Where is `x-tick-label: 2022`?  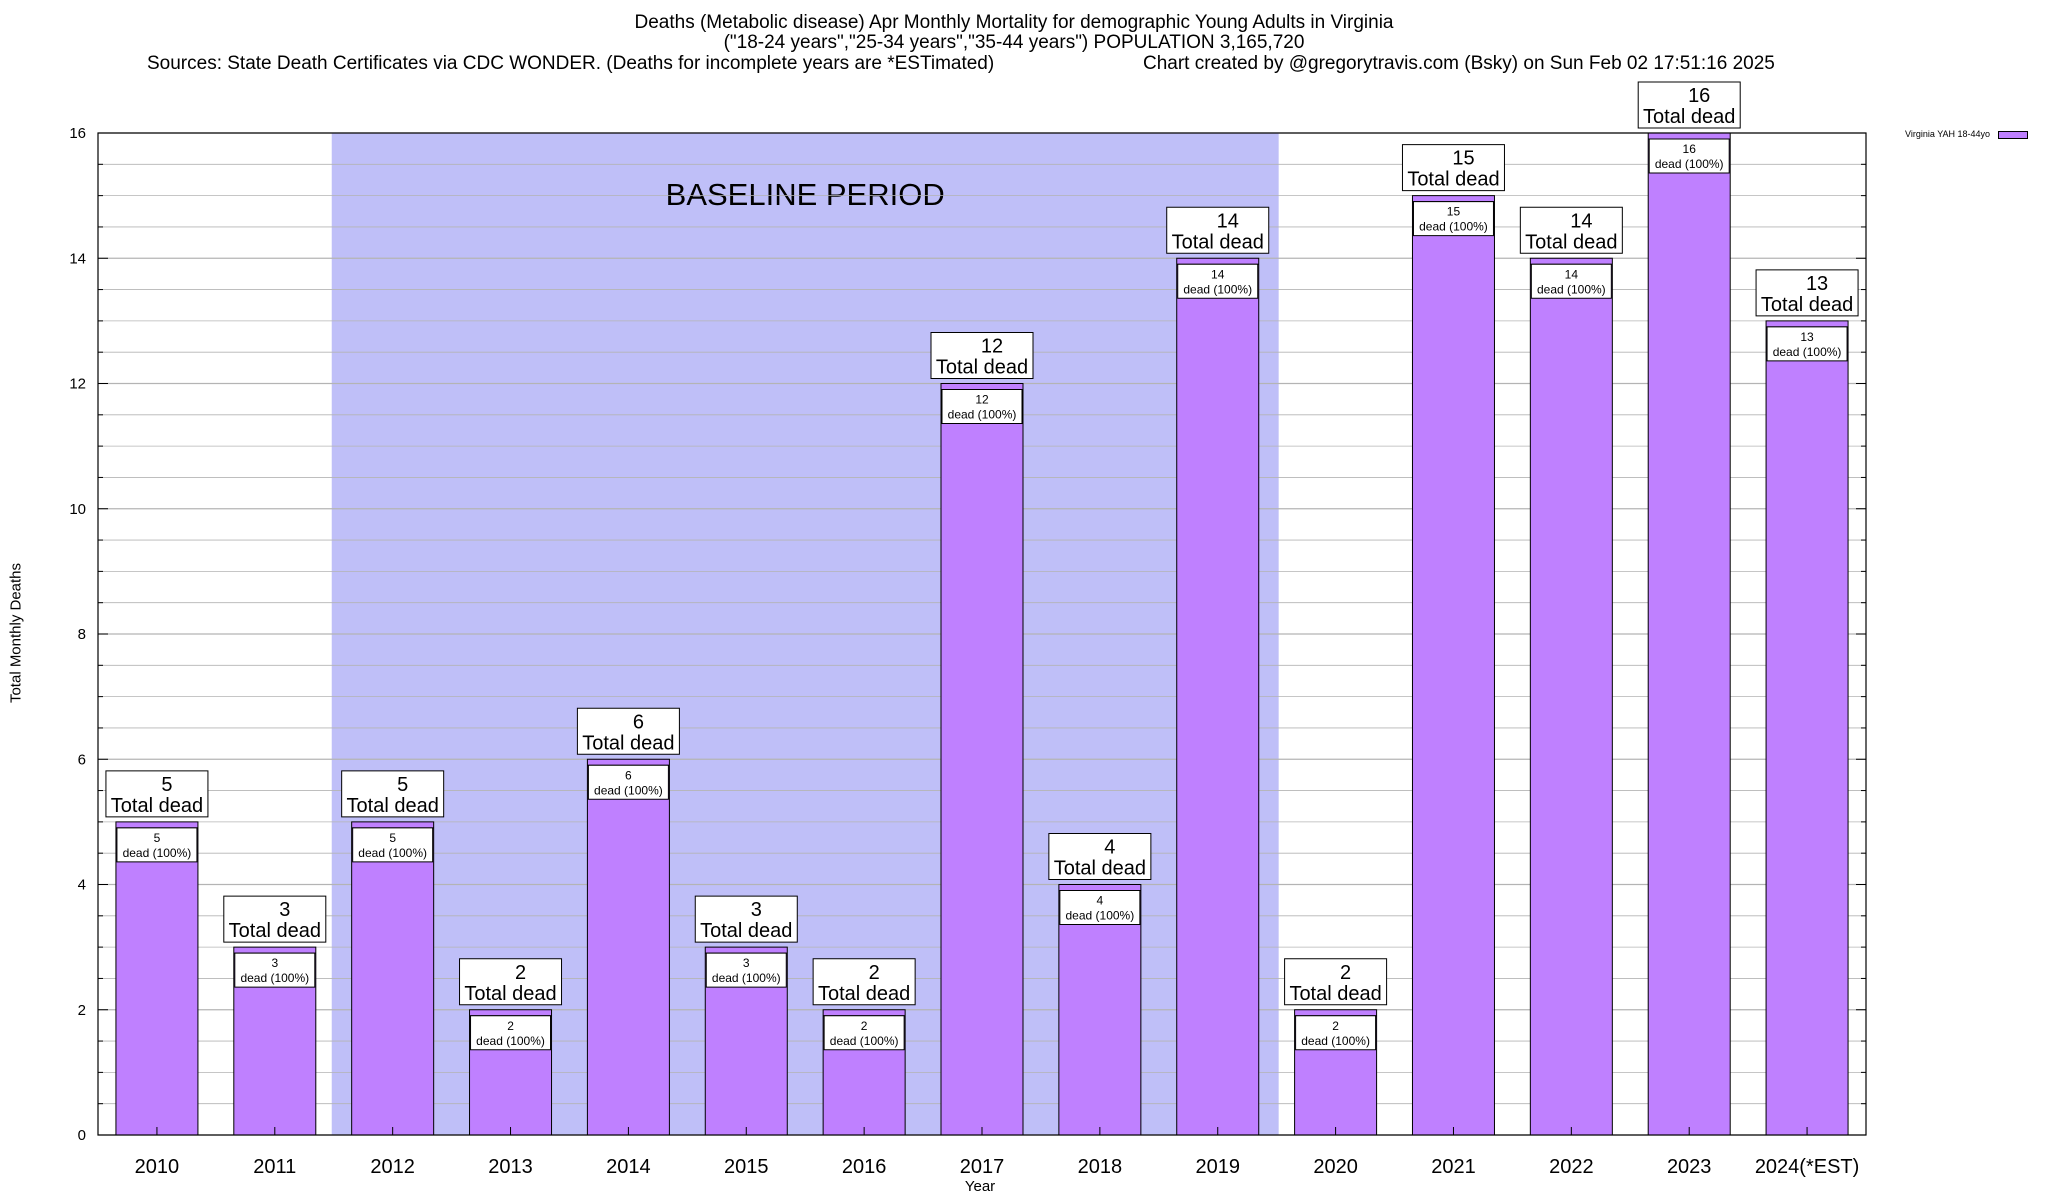 x-tick-label: 2022 is located at coordinates (1571, 1167).